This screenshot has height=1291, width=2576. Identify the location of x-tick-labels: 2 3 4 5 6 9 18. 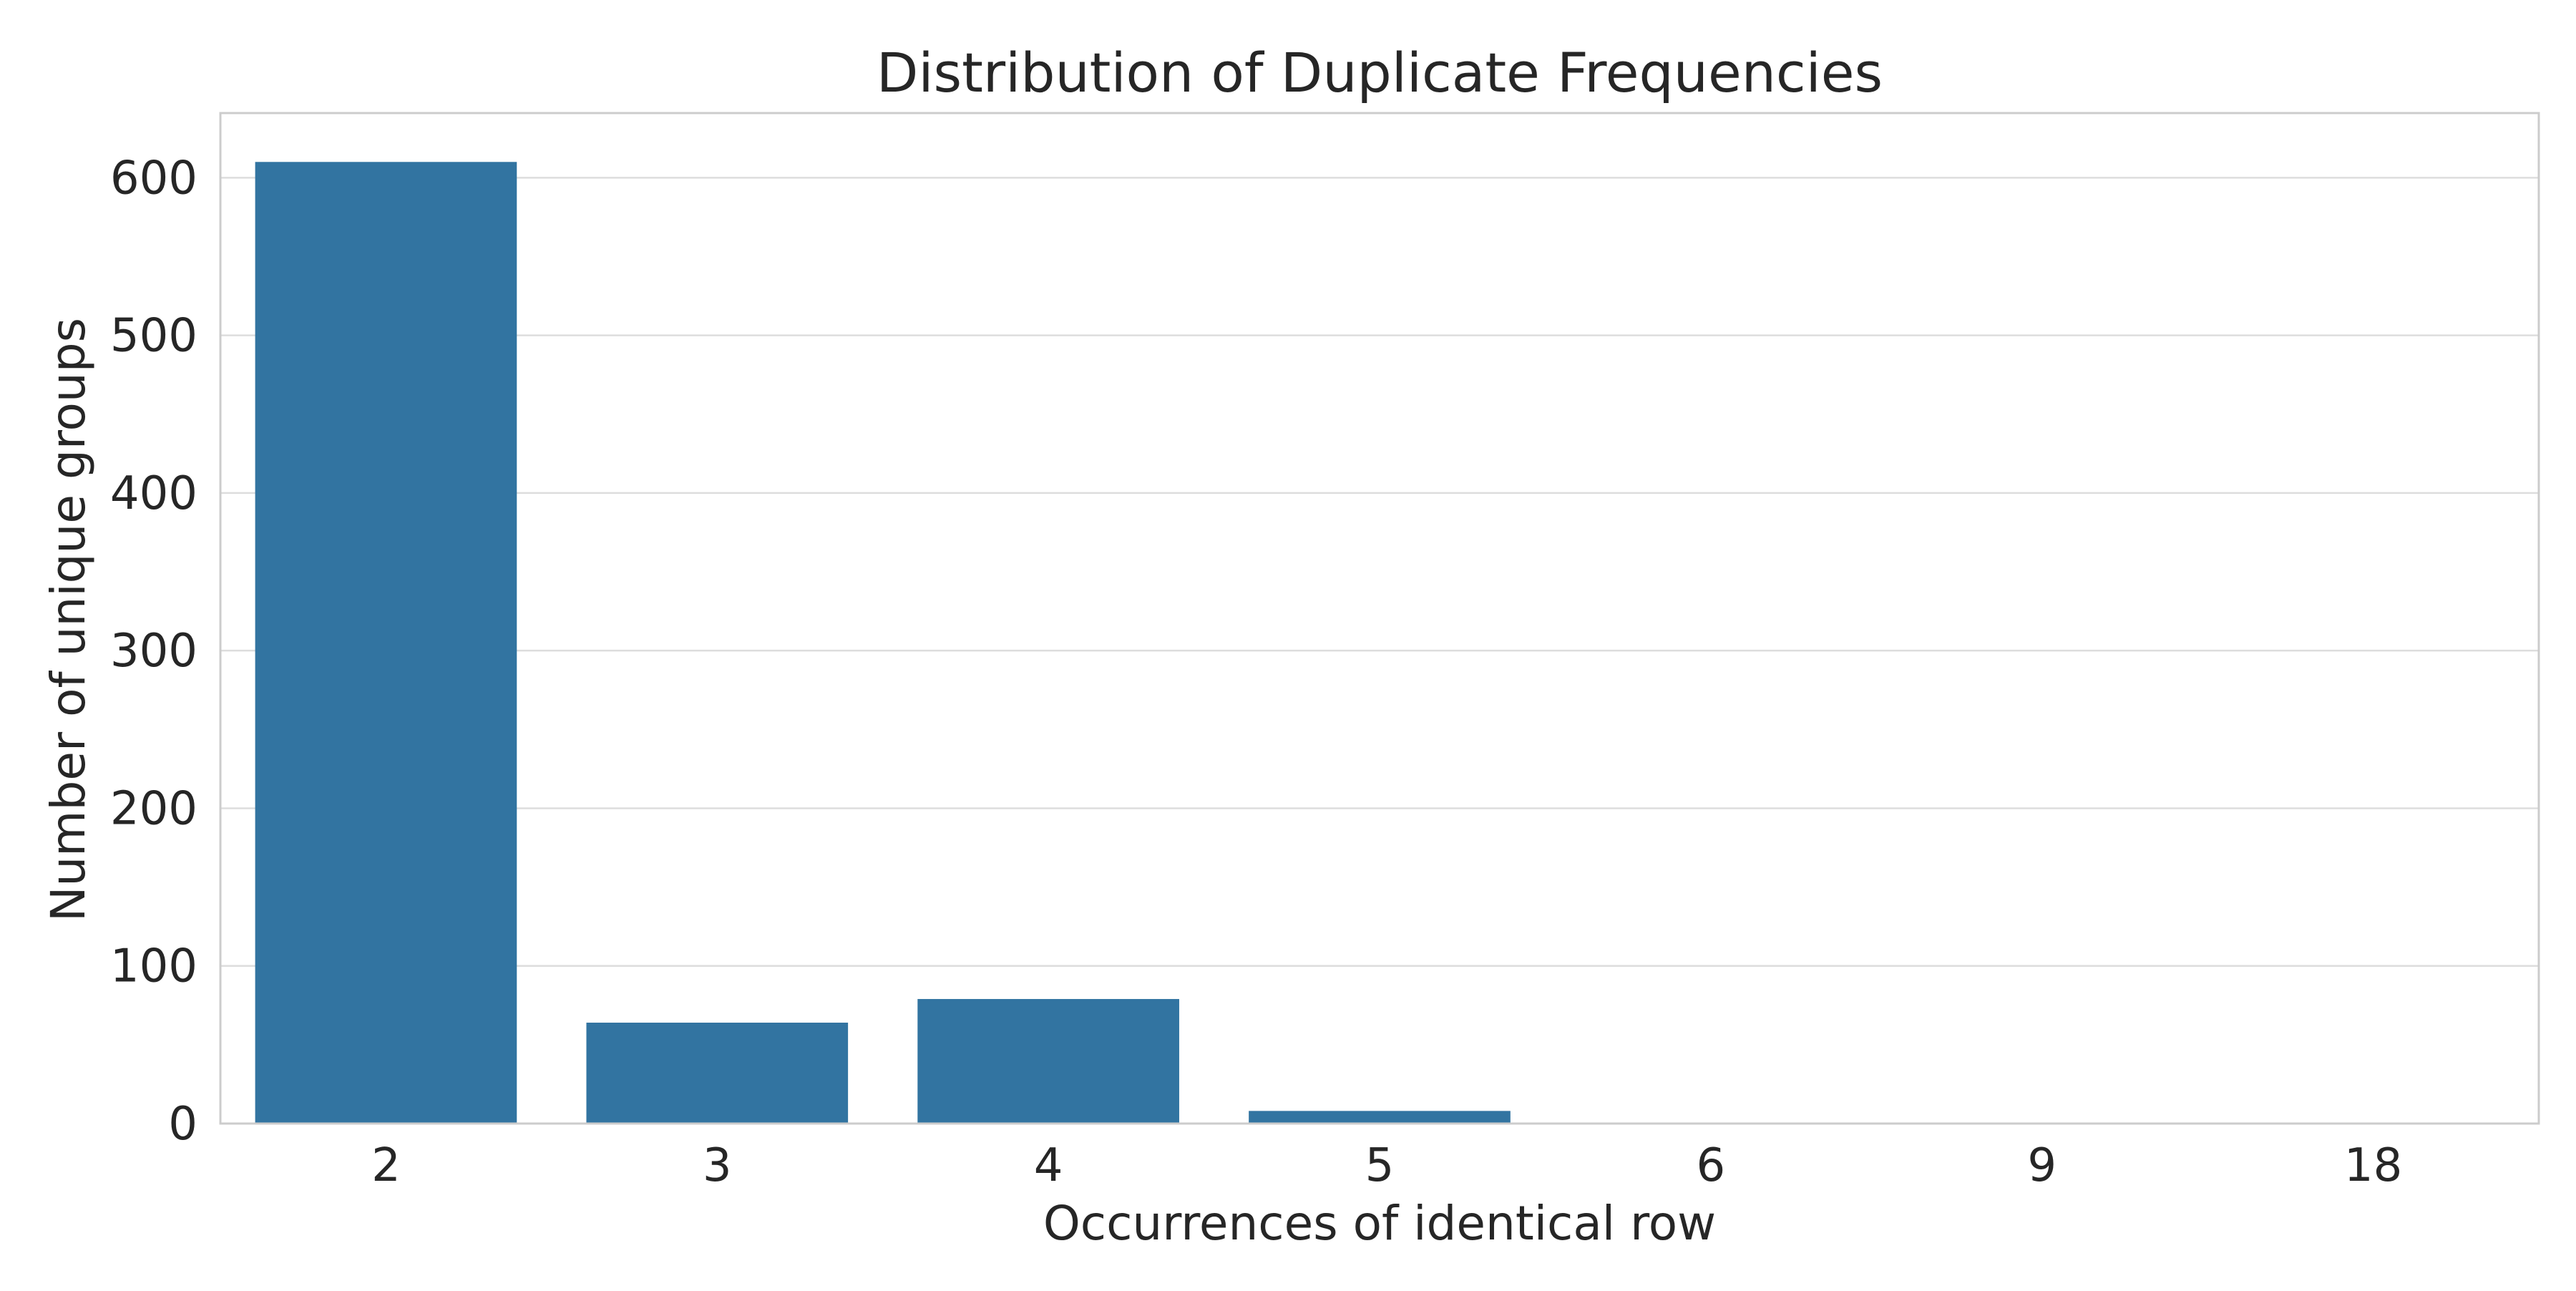
(1386, 1165).